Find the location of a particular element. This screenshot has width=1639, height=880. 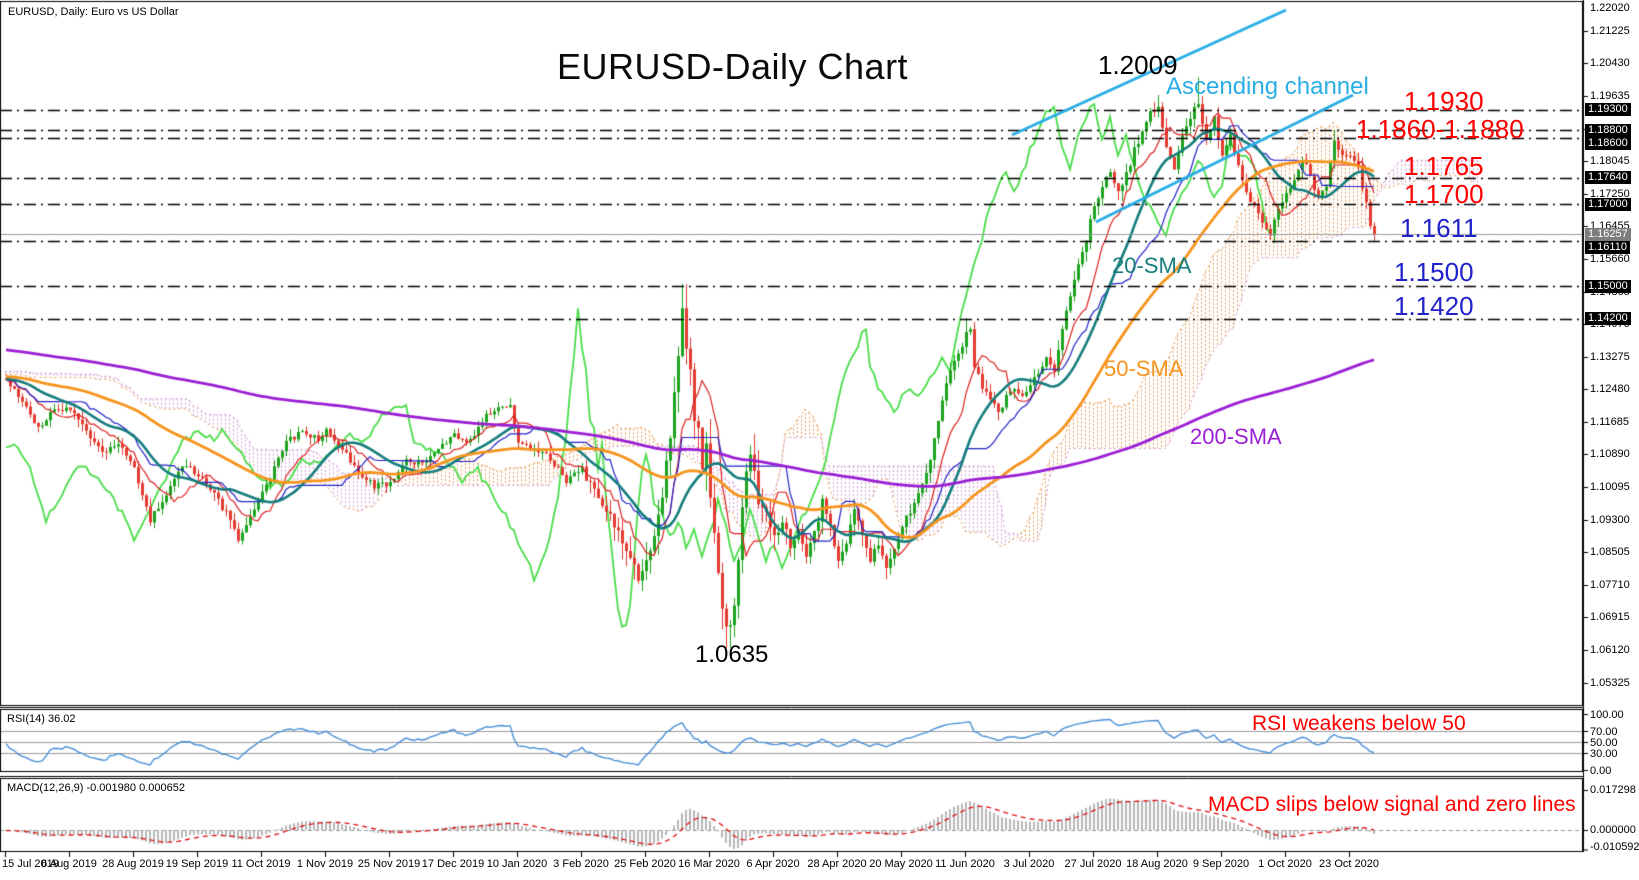

date-tick-label: 1 Nov 2019 is located at coordinates (325, 864).